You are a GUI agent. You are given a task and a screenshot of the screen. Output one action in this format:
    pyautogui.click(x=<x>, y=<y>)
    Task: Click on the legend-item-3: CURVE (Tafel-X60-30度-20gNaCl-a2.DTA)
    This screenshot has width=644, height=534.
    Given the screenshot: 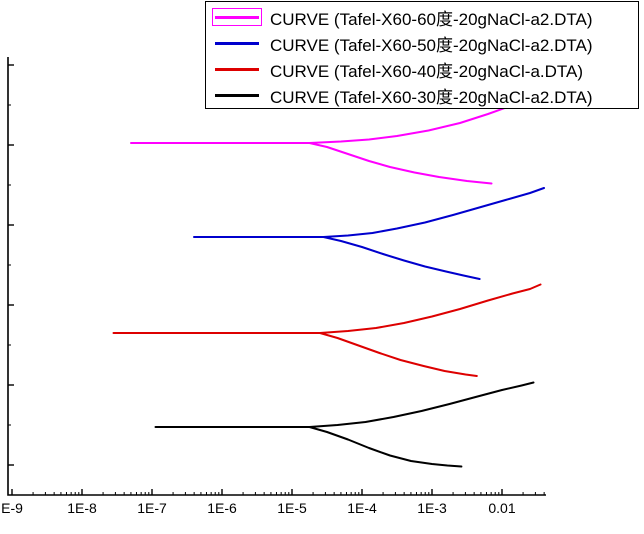 What is the action you would take?
    pyautogui.click(x=425, y=95)
    